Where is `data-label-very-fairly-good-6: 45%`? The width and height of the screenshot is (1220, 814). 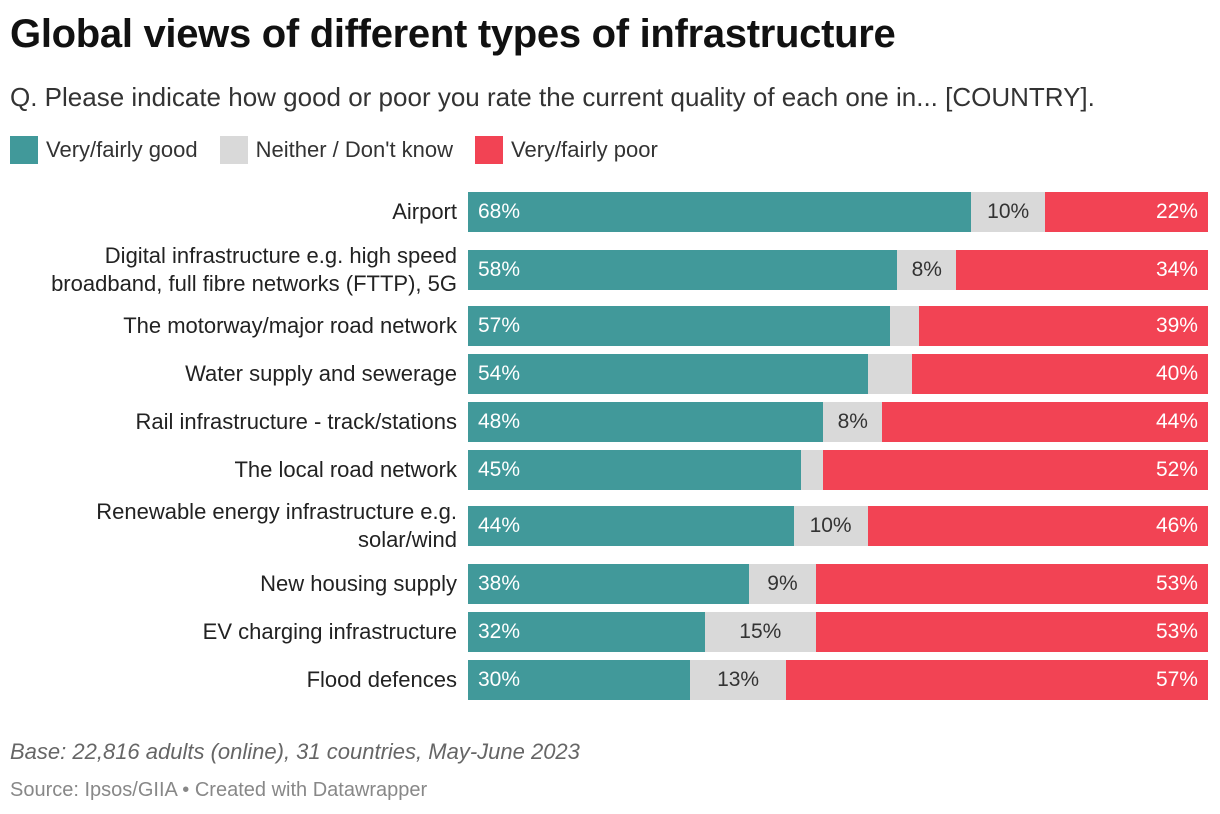 data-label-very-fairly-good-6: 45% is located at coordinates (499, 469).